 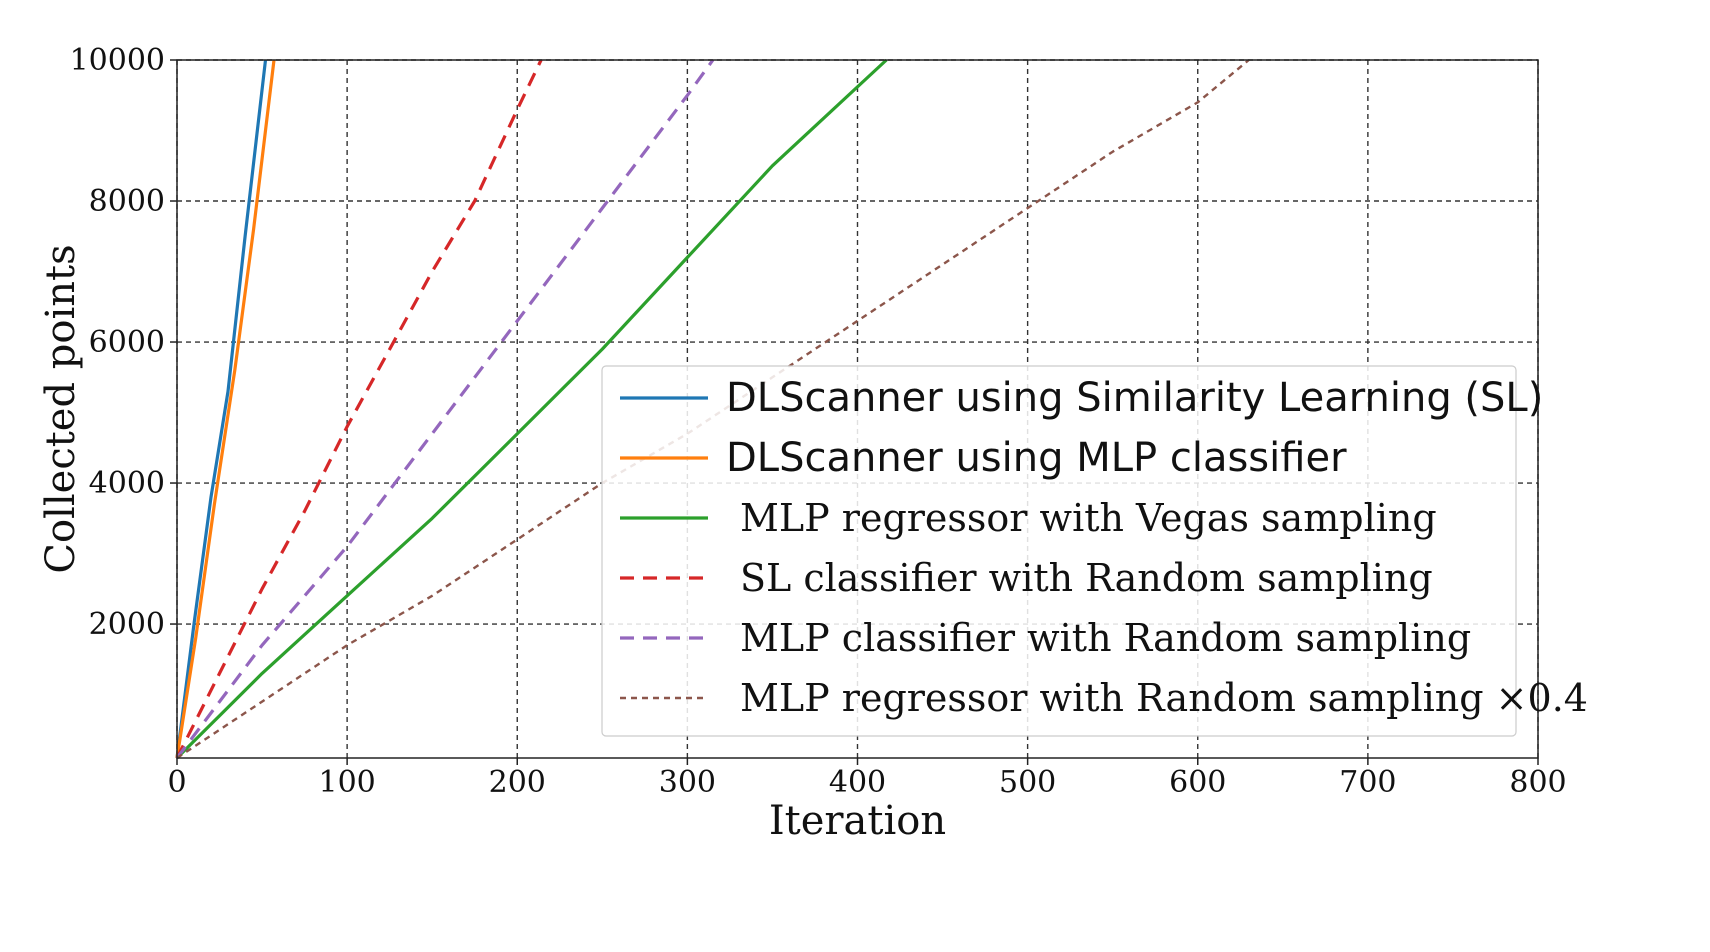 What do you see at coordinates (1027, 782) in the screenshot?
I see `x-tick-label: 500` at bounding box center [1027, 782].